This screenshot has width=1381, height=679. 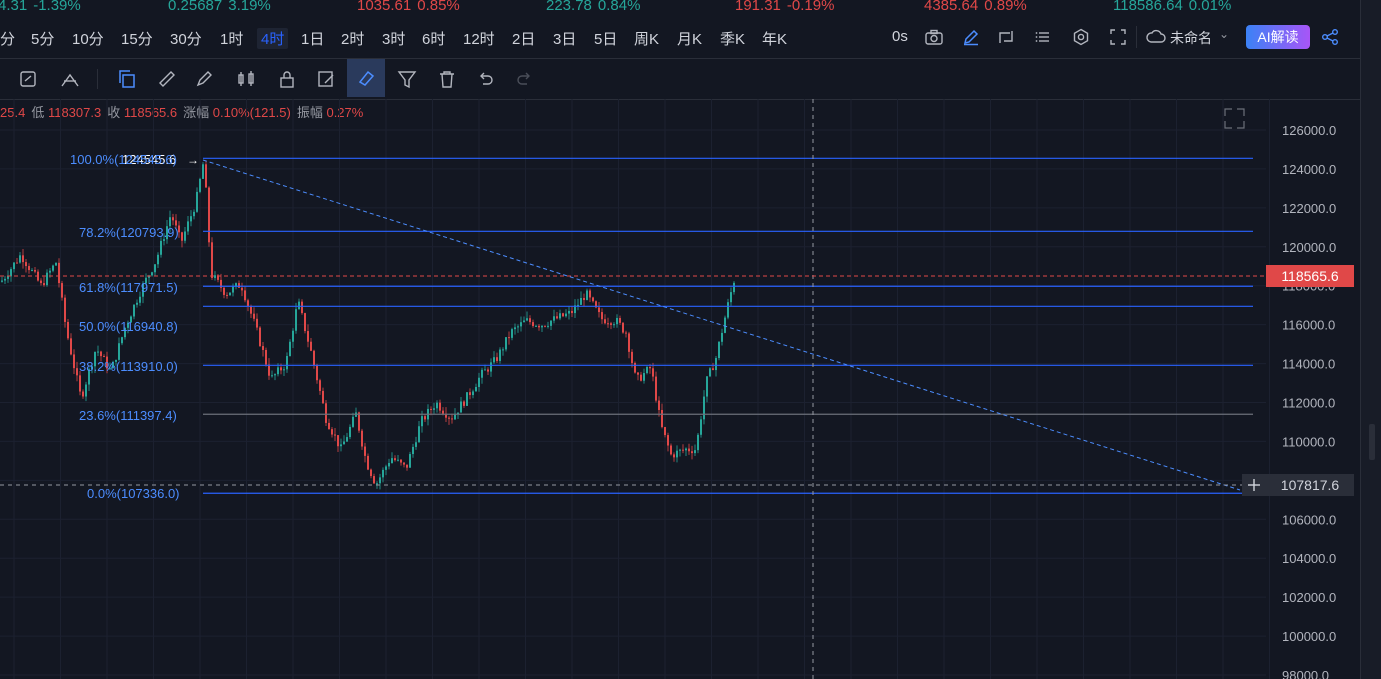 I want to click on timeframe-month: 月K, so click(x=690, y=39).